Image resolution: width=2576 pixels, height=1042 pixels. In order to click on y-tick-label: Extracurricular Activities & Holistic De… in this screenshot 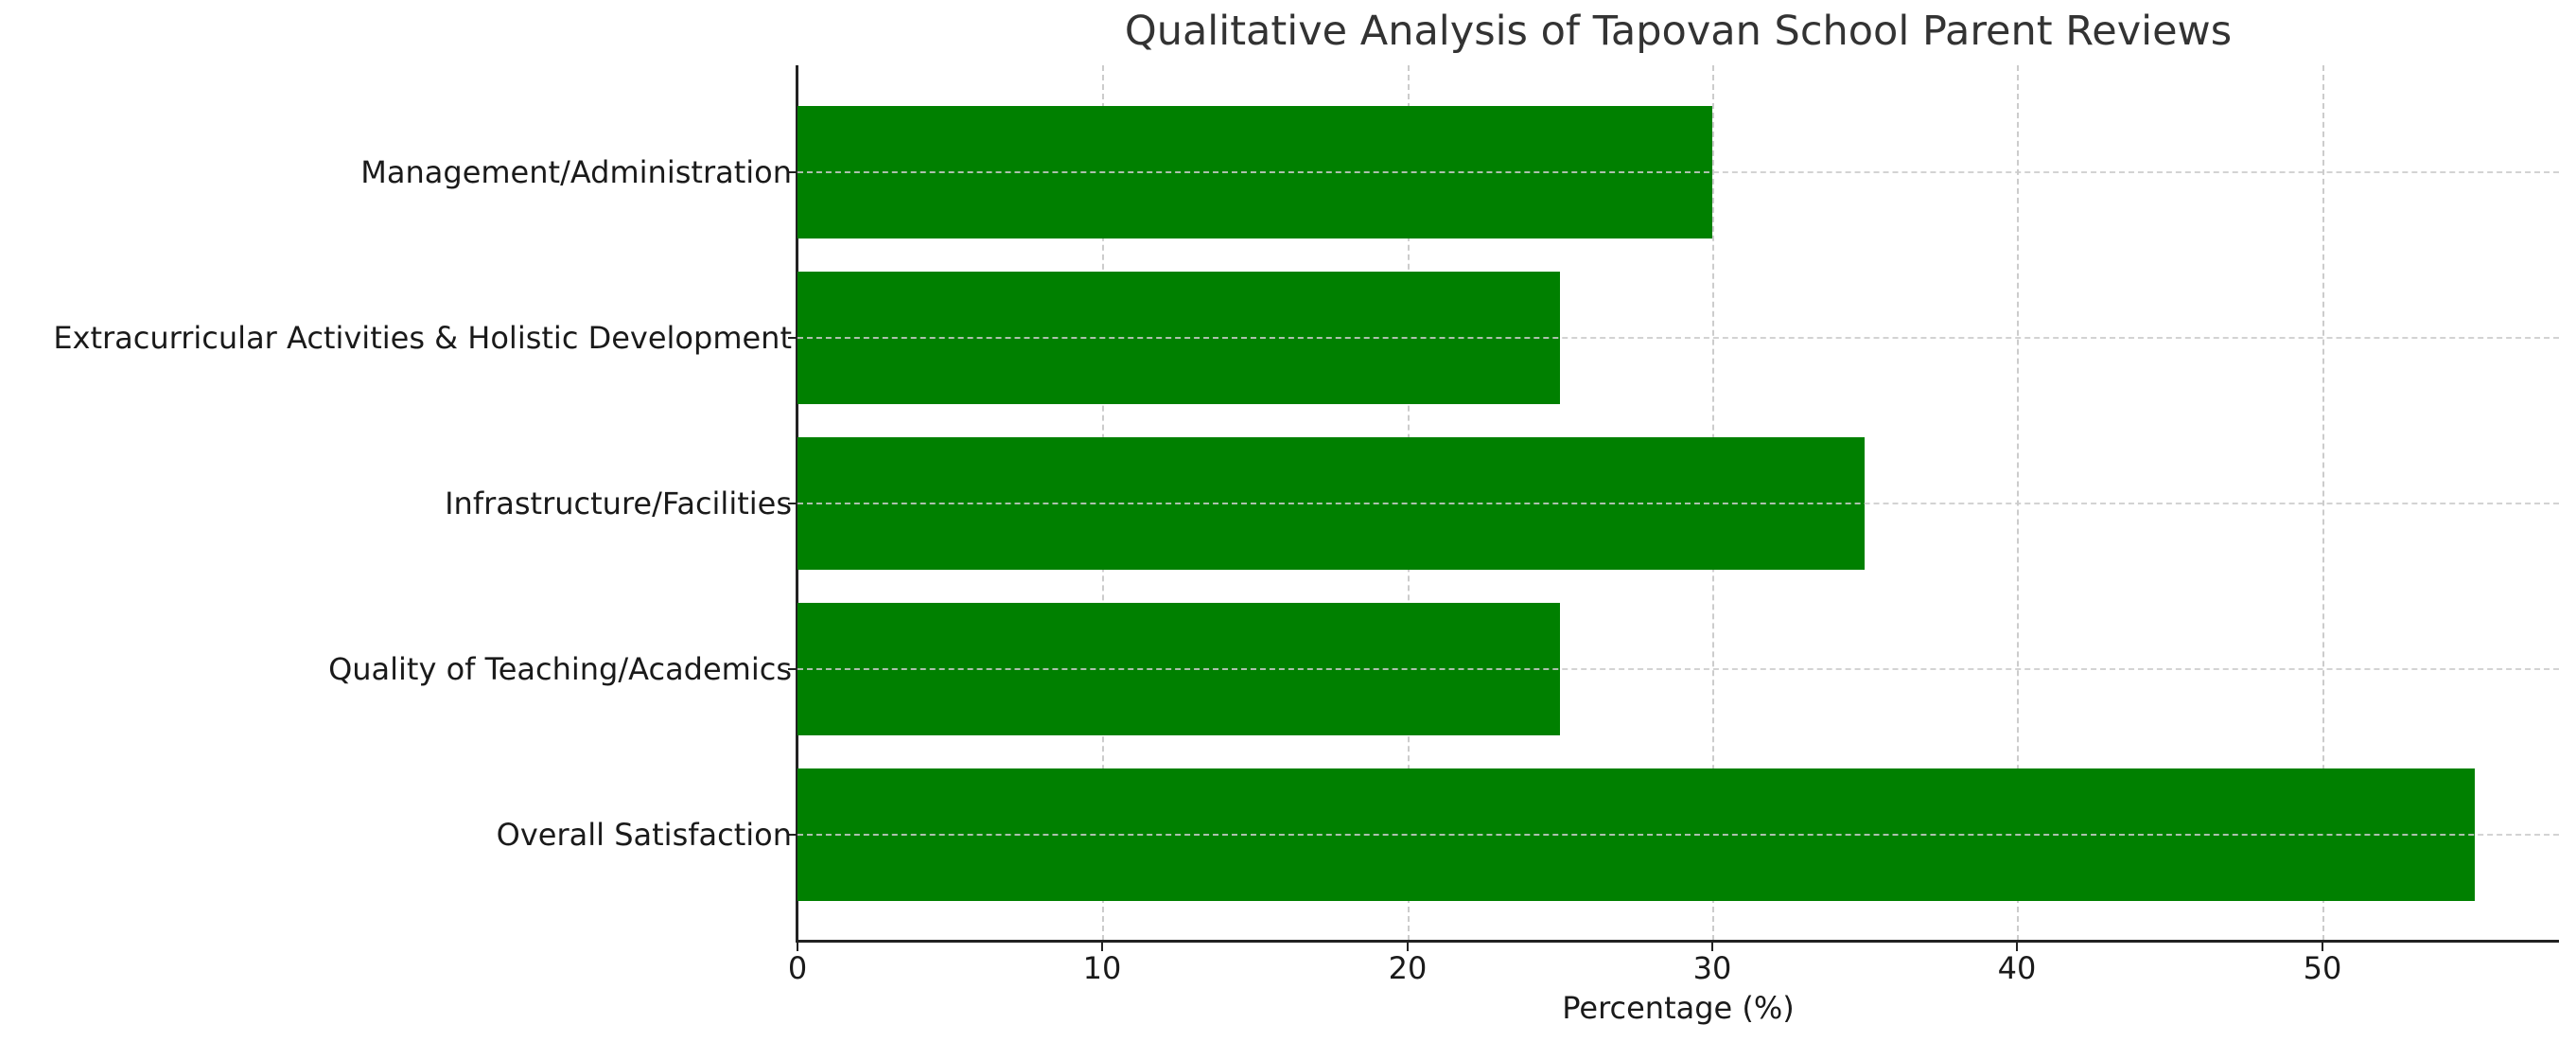, I will do `click(423, 338)`.